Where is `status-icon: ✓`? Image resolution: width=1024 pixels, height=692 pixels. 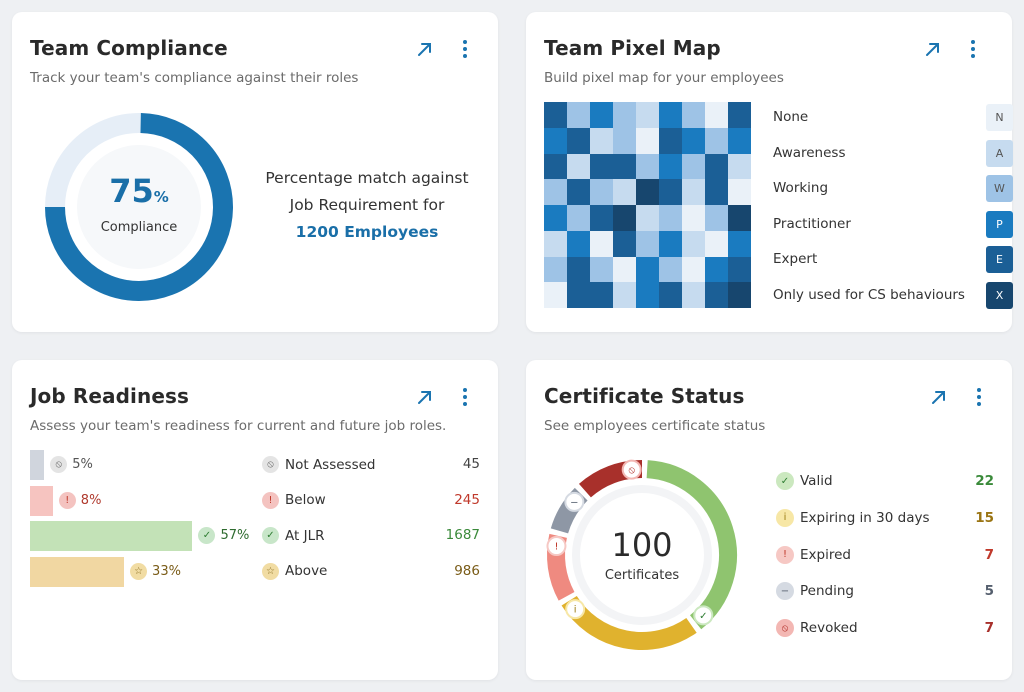 status-icon: ✓ is located at coordinates (785, 481).